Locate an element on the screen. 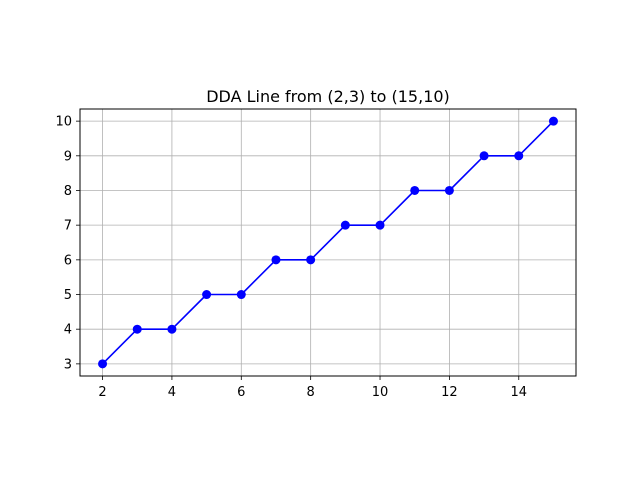 The image size is (640, 484). y-tick-label: 4 is located at coordinates (68, 330).